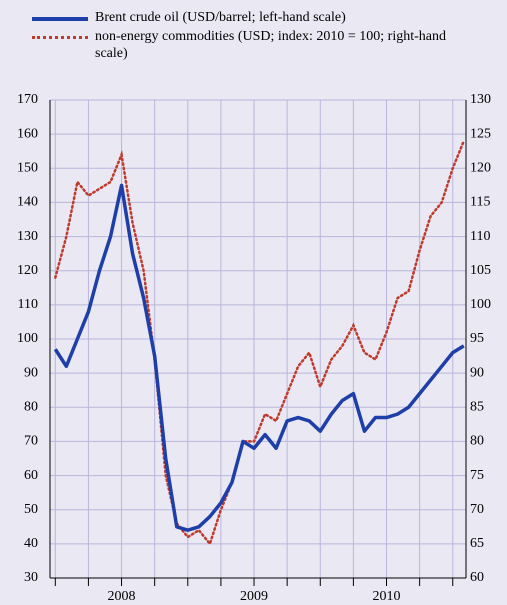  Describe the element at coordinates (480, 270) in the screenshot. I see `y2-tick-label: 105` at that location.